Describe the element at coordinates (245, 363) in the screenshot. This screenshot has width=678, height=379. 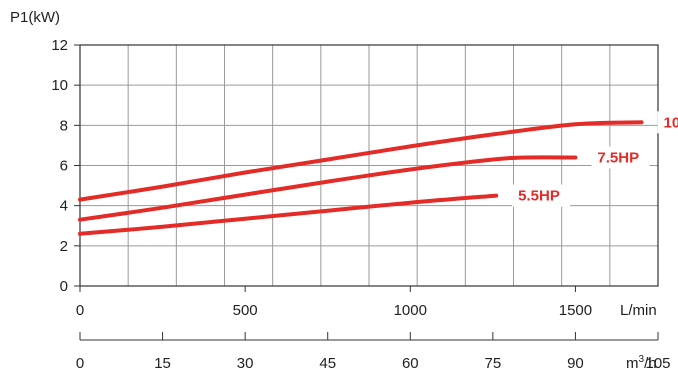
I see `x2-tick-label: 30` at that location.